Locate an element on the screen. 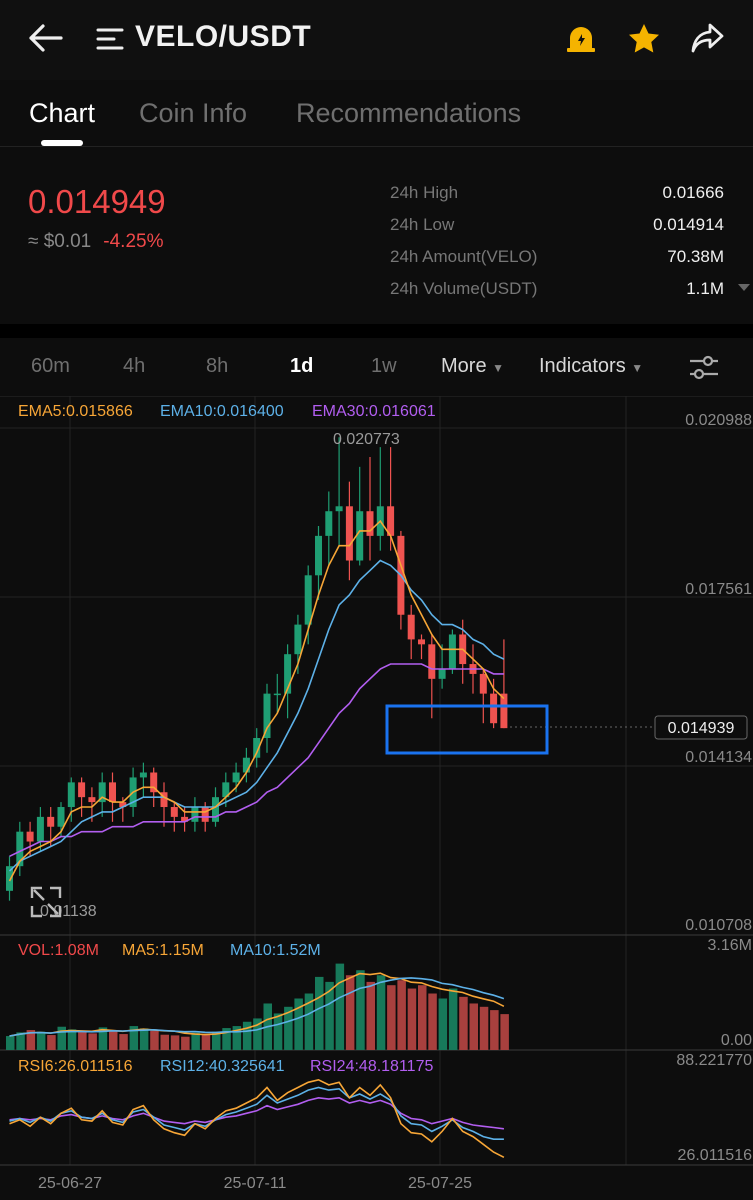 The width and height of the screenshot is (753, 1200). indicators-dropdown: Indicators ▼ is located at coordinates (591, 366).